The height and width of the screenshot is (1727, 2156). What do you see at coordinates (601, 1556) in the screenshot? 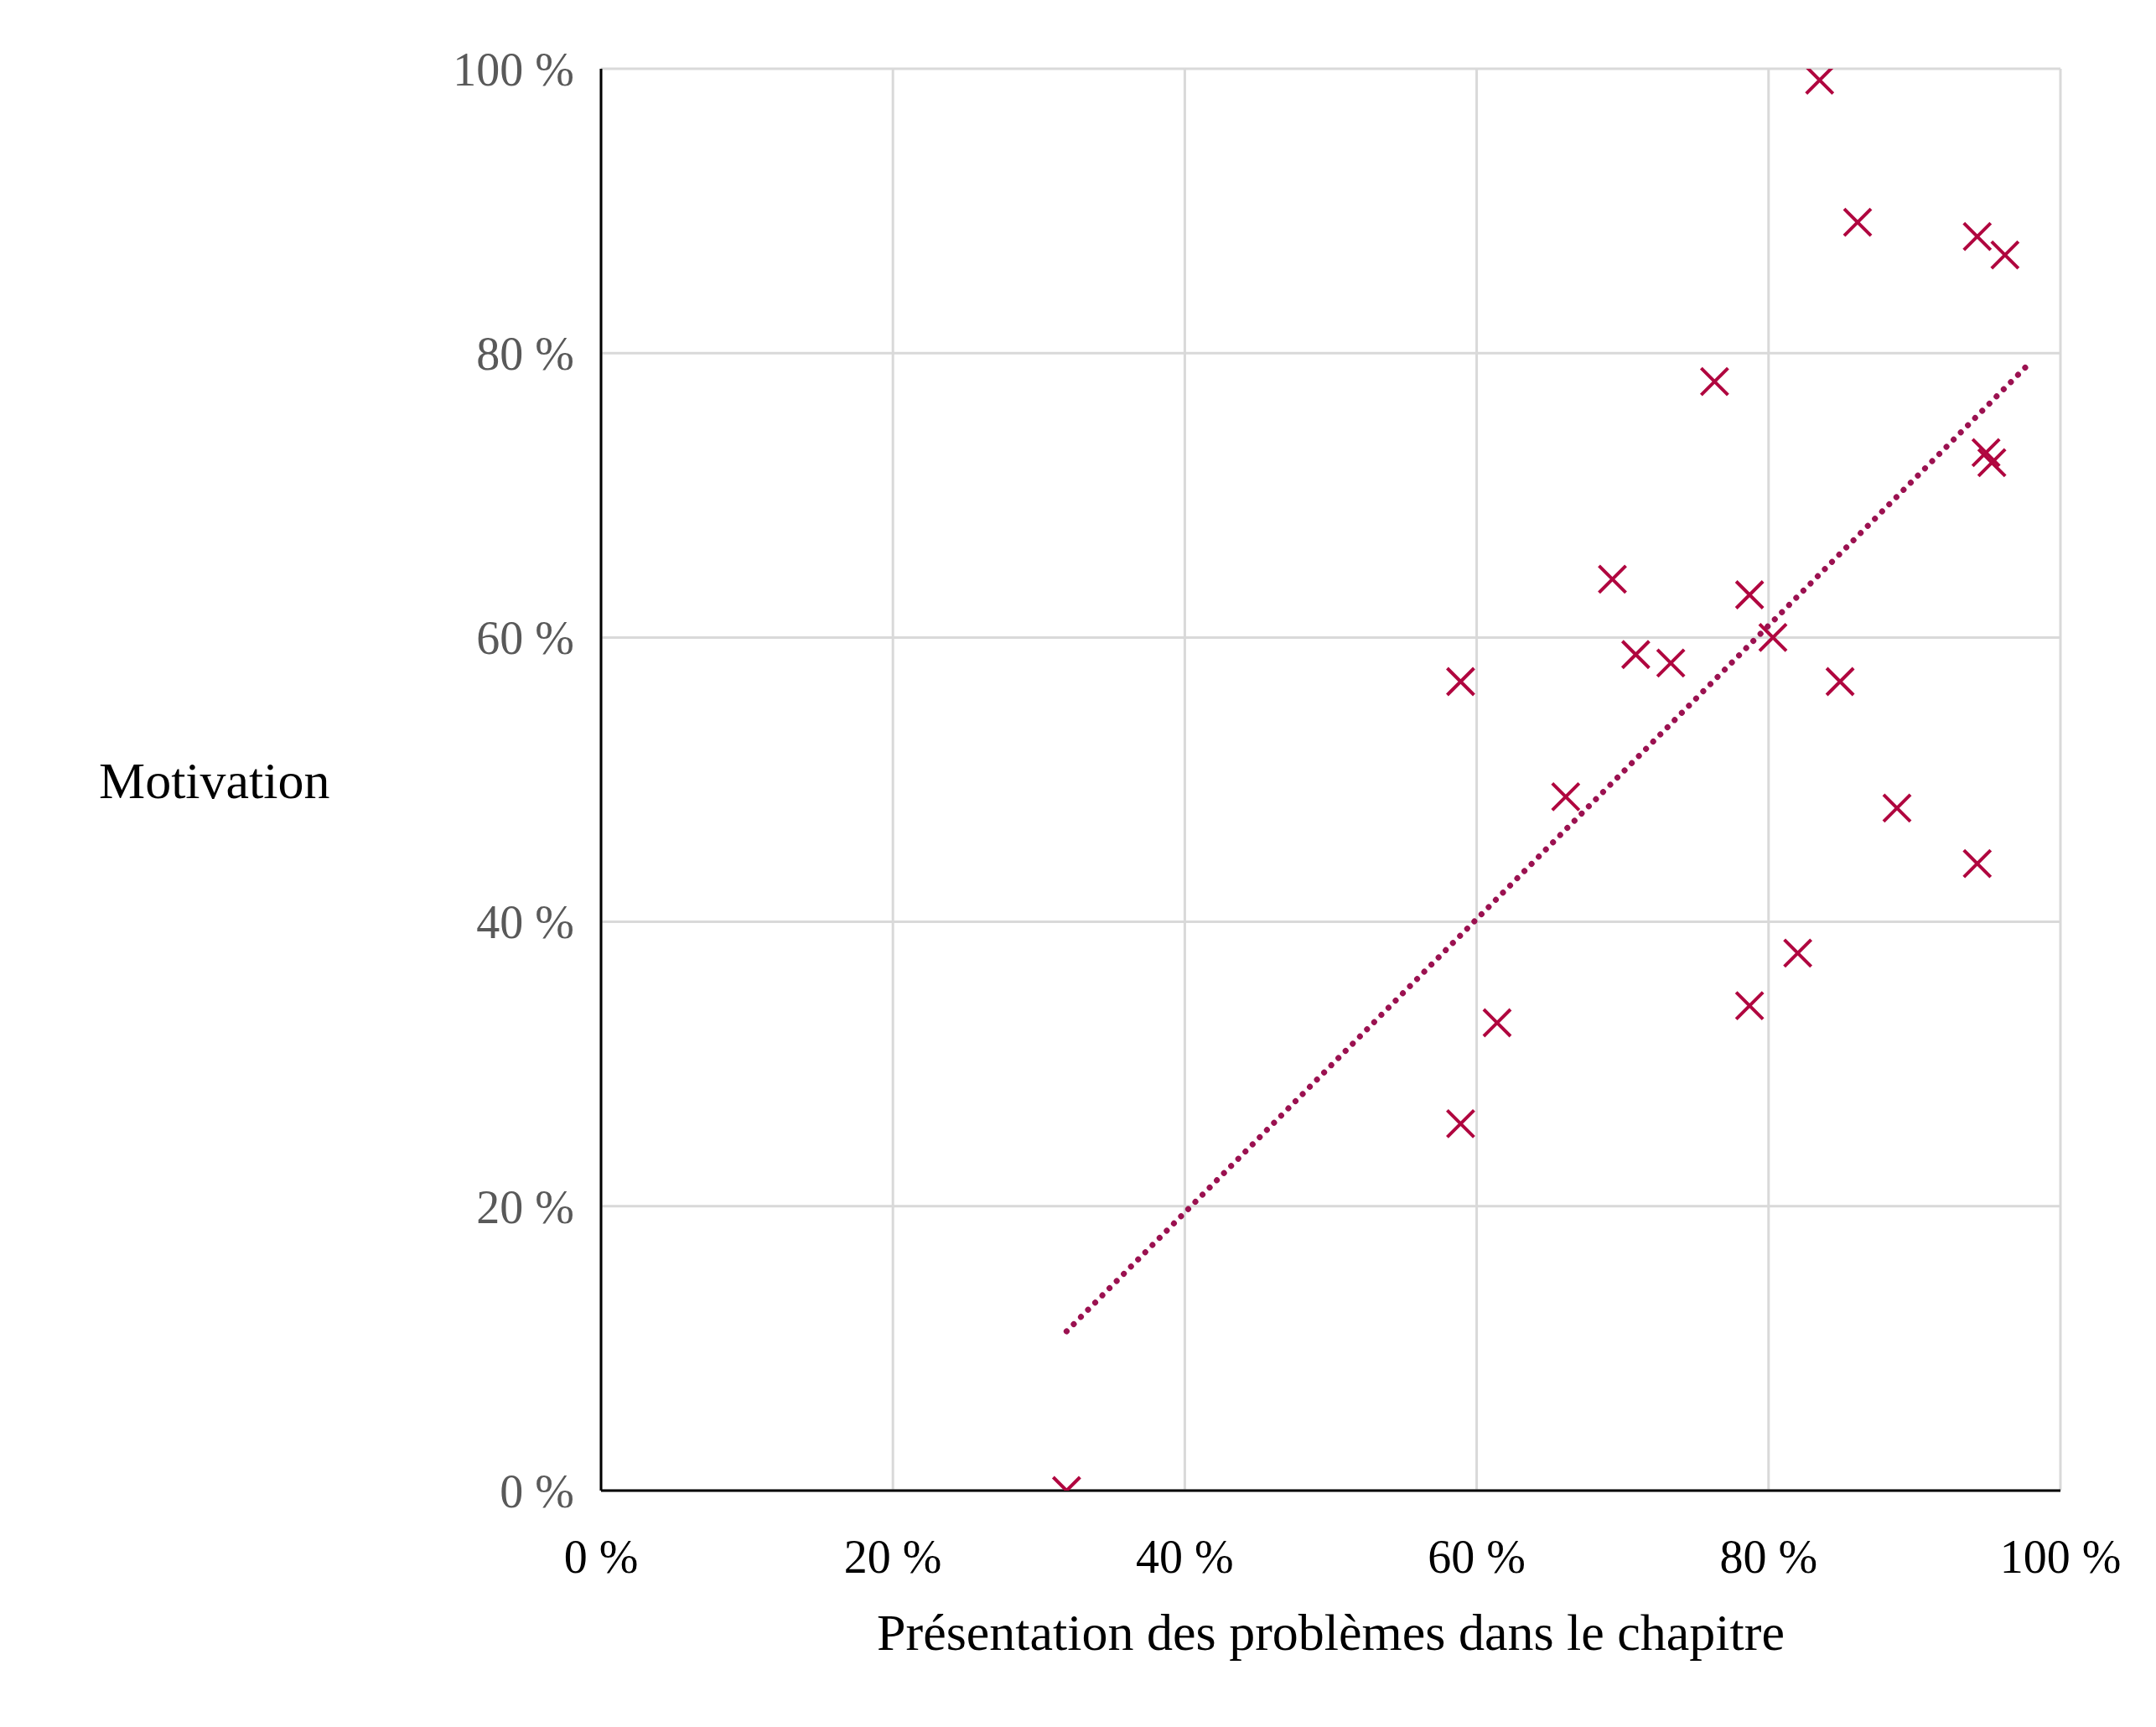
I see `x-tick-label: 0 %` at bounding box center [601, 1556].